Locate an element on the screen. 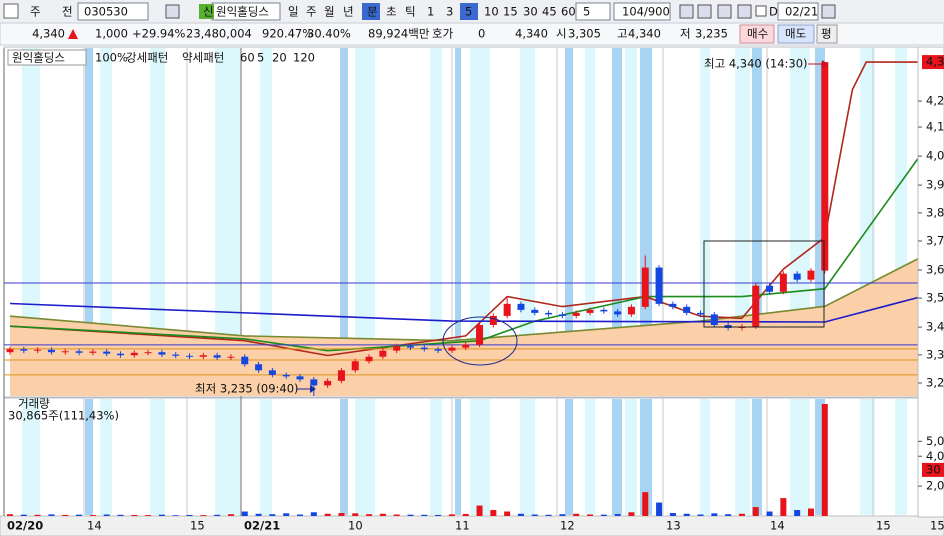 This screenshot has height=536, width=944. checkbox is located at coordinates (761, 11).